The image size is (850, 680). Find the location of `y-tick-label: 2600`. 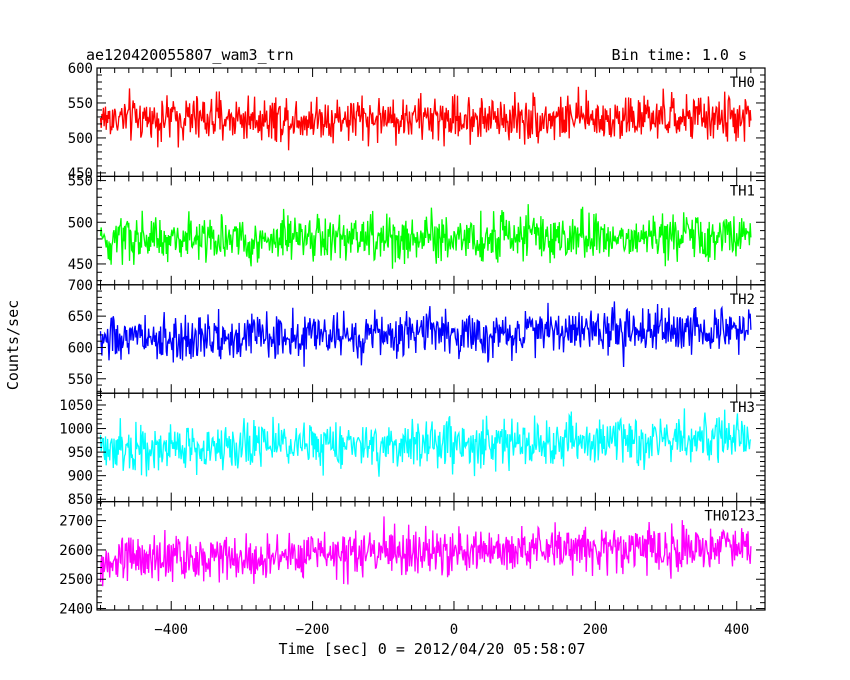

y-tick-label: 2600 is located at coordinates (76, 551).